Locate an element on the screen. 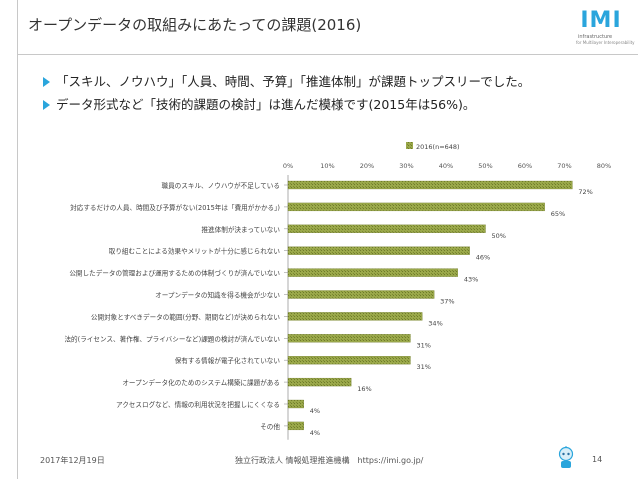 This screenshot has height=479, width=638. bullet-2-text: データ形式など「技術的課題の検討」は進んだ模様です(2015年は56%)。 is located at coordinates (266, 104).